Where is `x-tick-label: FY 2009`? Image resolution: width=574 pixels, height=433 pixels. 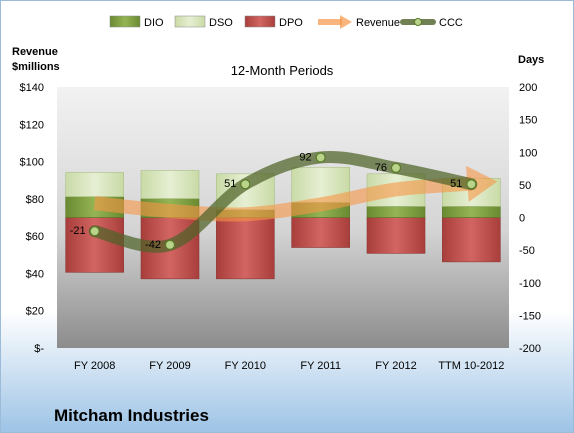
x-tick-label: FY 2009 is located at coordinates (169, 366).